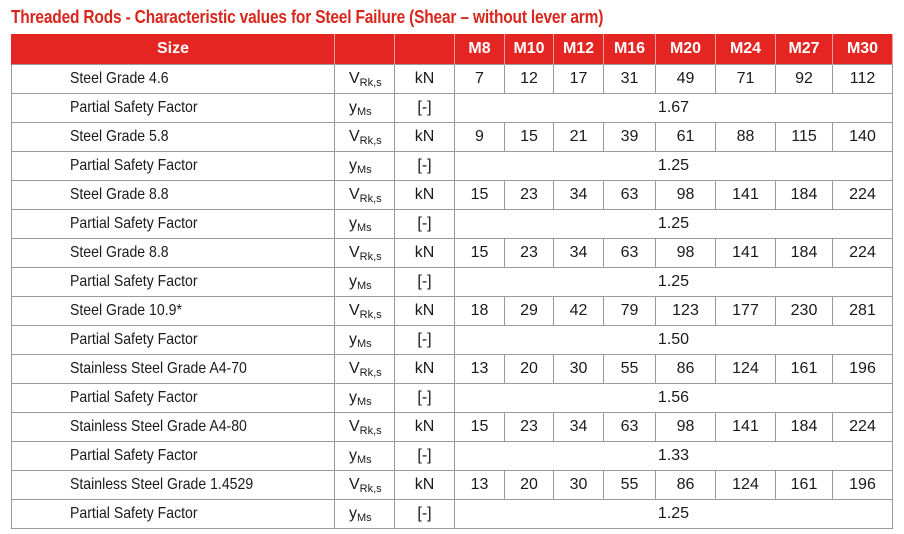 Image resolution: width=904 pixels, height=534 pixels. Describe the element at coordinates (673, 398) in the screenshot. I see `safety-factor-value: 1.56` at that location.